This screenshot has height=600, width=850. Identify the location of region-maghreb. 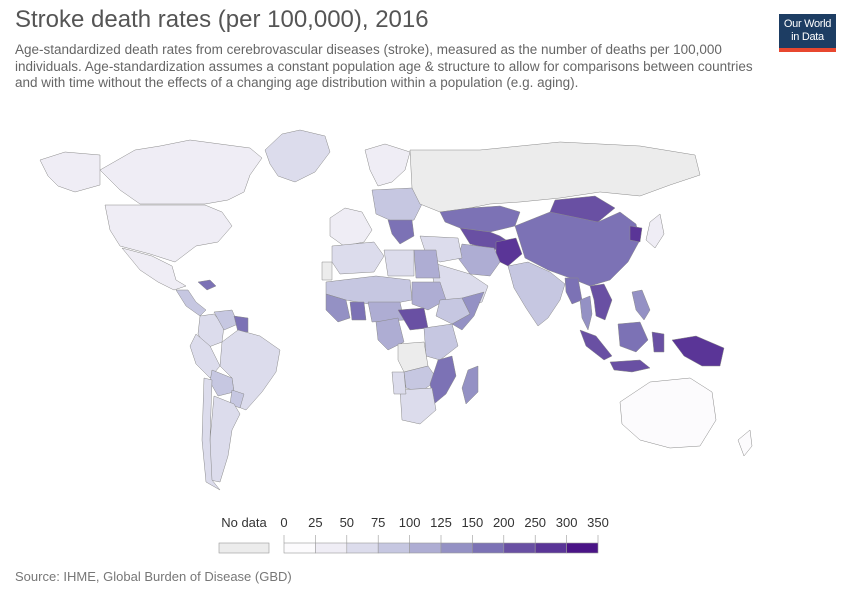
(358, 258).